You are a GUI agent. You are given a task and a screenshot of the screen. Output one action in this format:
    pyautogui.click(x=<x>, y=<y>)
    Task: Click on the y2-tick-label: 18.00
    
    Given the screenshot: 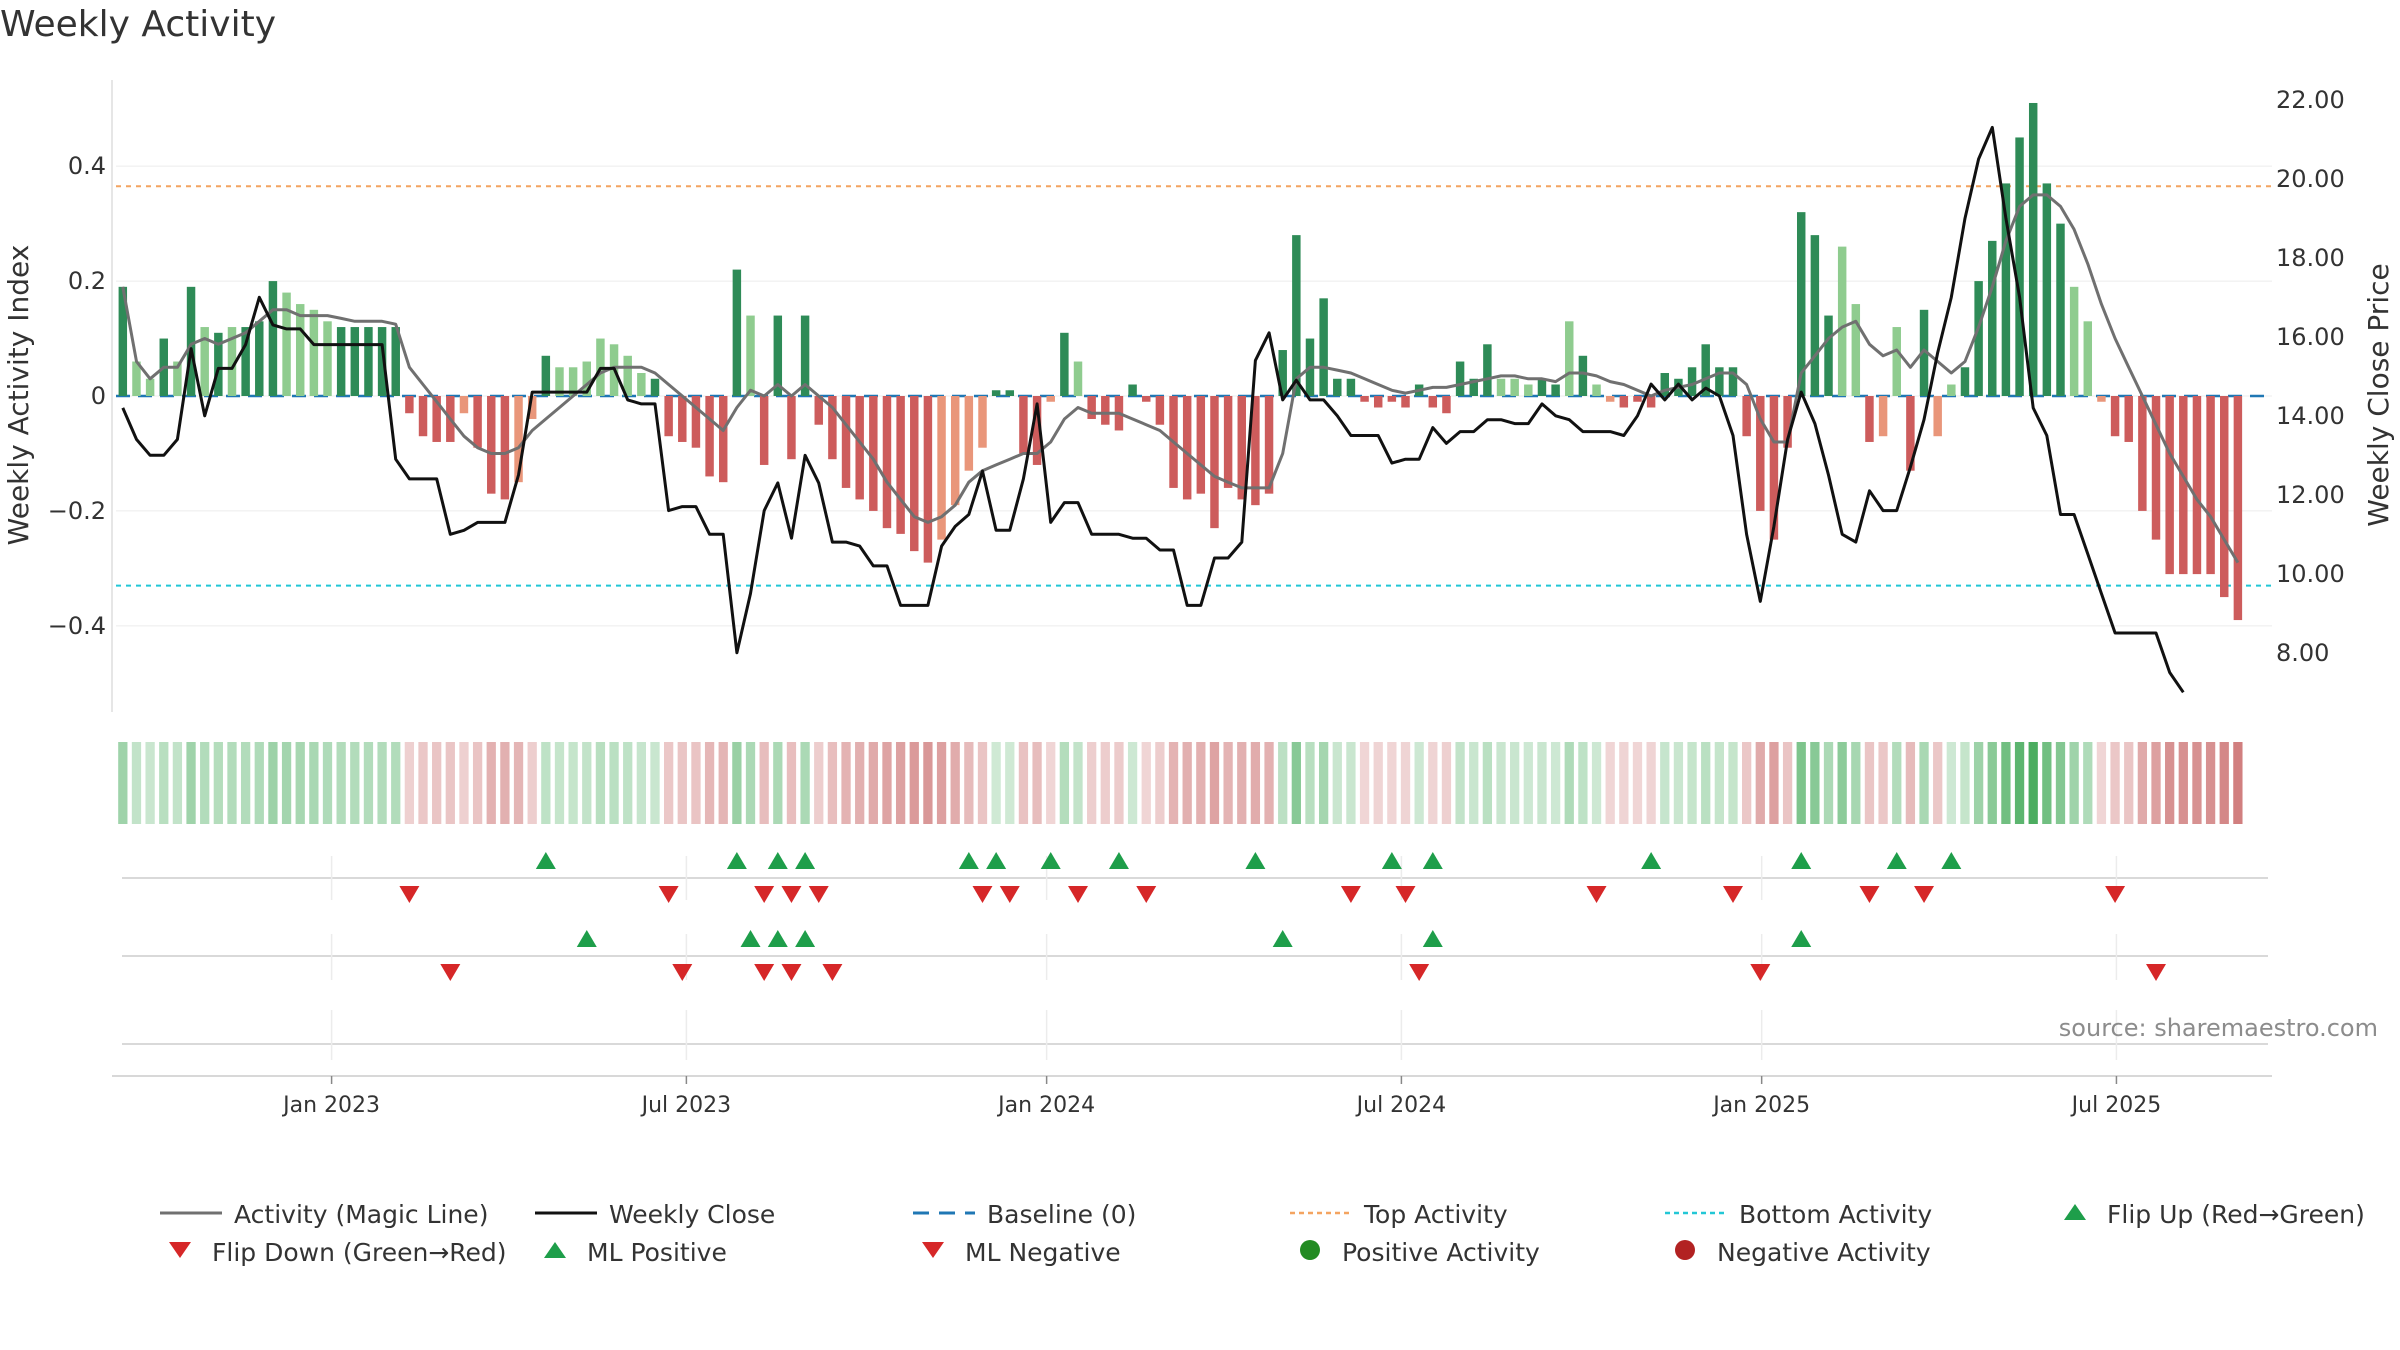 What is the action you would take?
    pyautogui.click(x=2310, y=258)
    